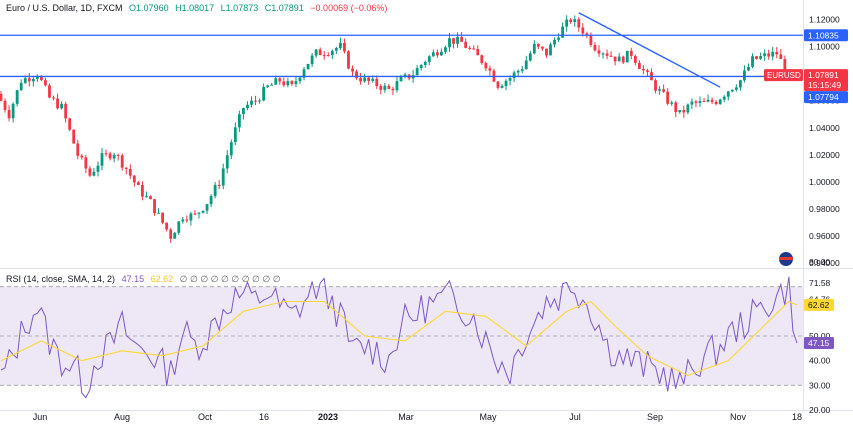 This screenshot has width=853, height=433. I want to click on time-tick-label: Sep, so click(655, 417).